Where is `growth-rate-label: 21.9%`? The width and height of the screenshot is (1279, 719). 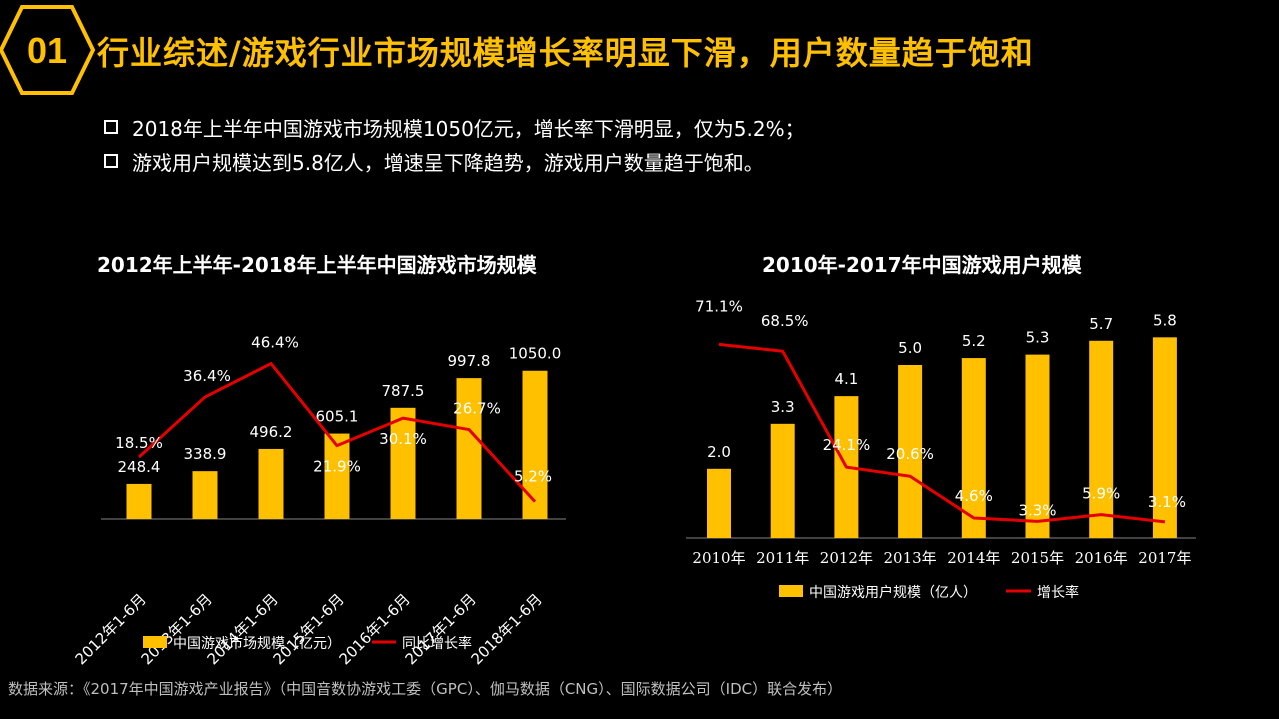 growth-rate-label: 21.9% is located at coordinates (337, 467).